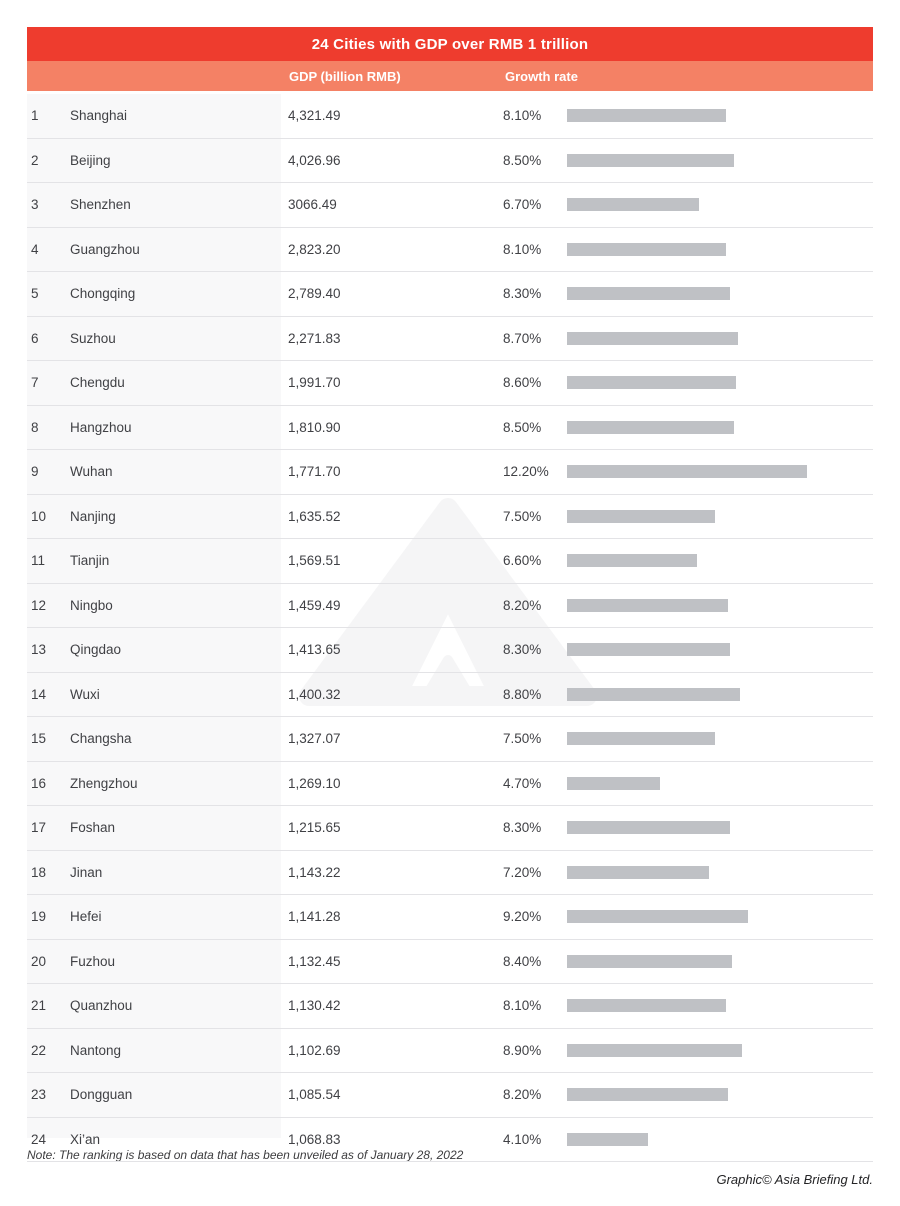  What do you see at coordinates (90, 561) in the screenshot?
I see `city-label: Tianjin` at bounding box center [90, 561].